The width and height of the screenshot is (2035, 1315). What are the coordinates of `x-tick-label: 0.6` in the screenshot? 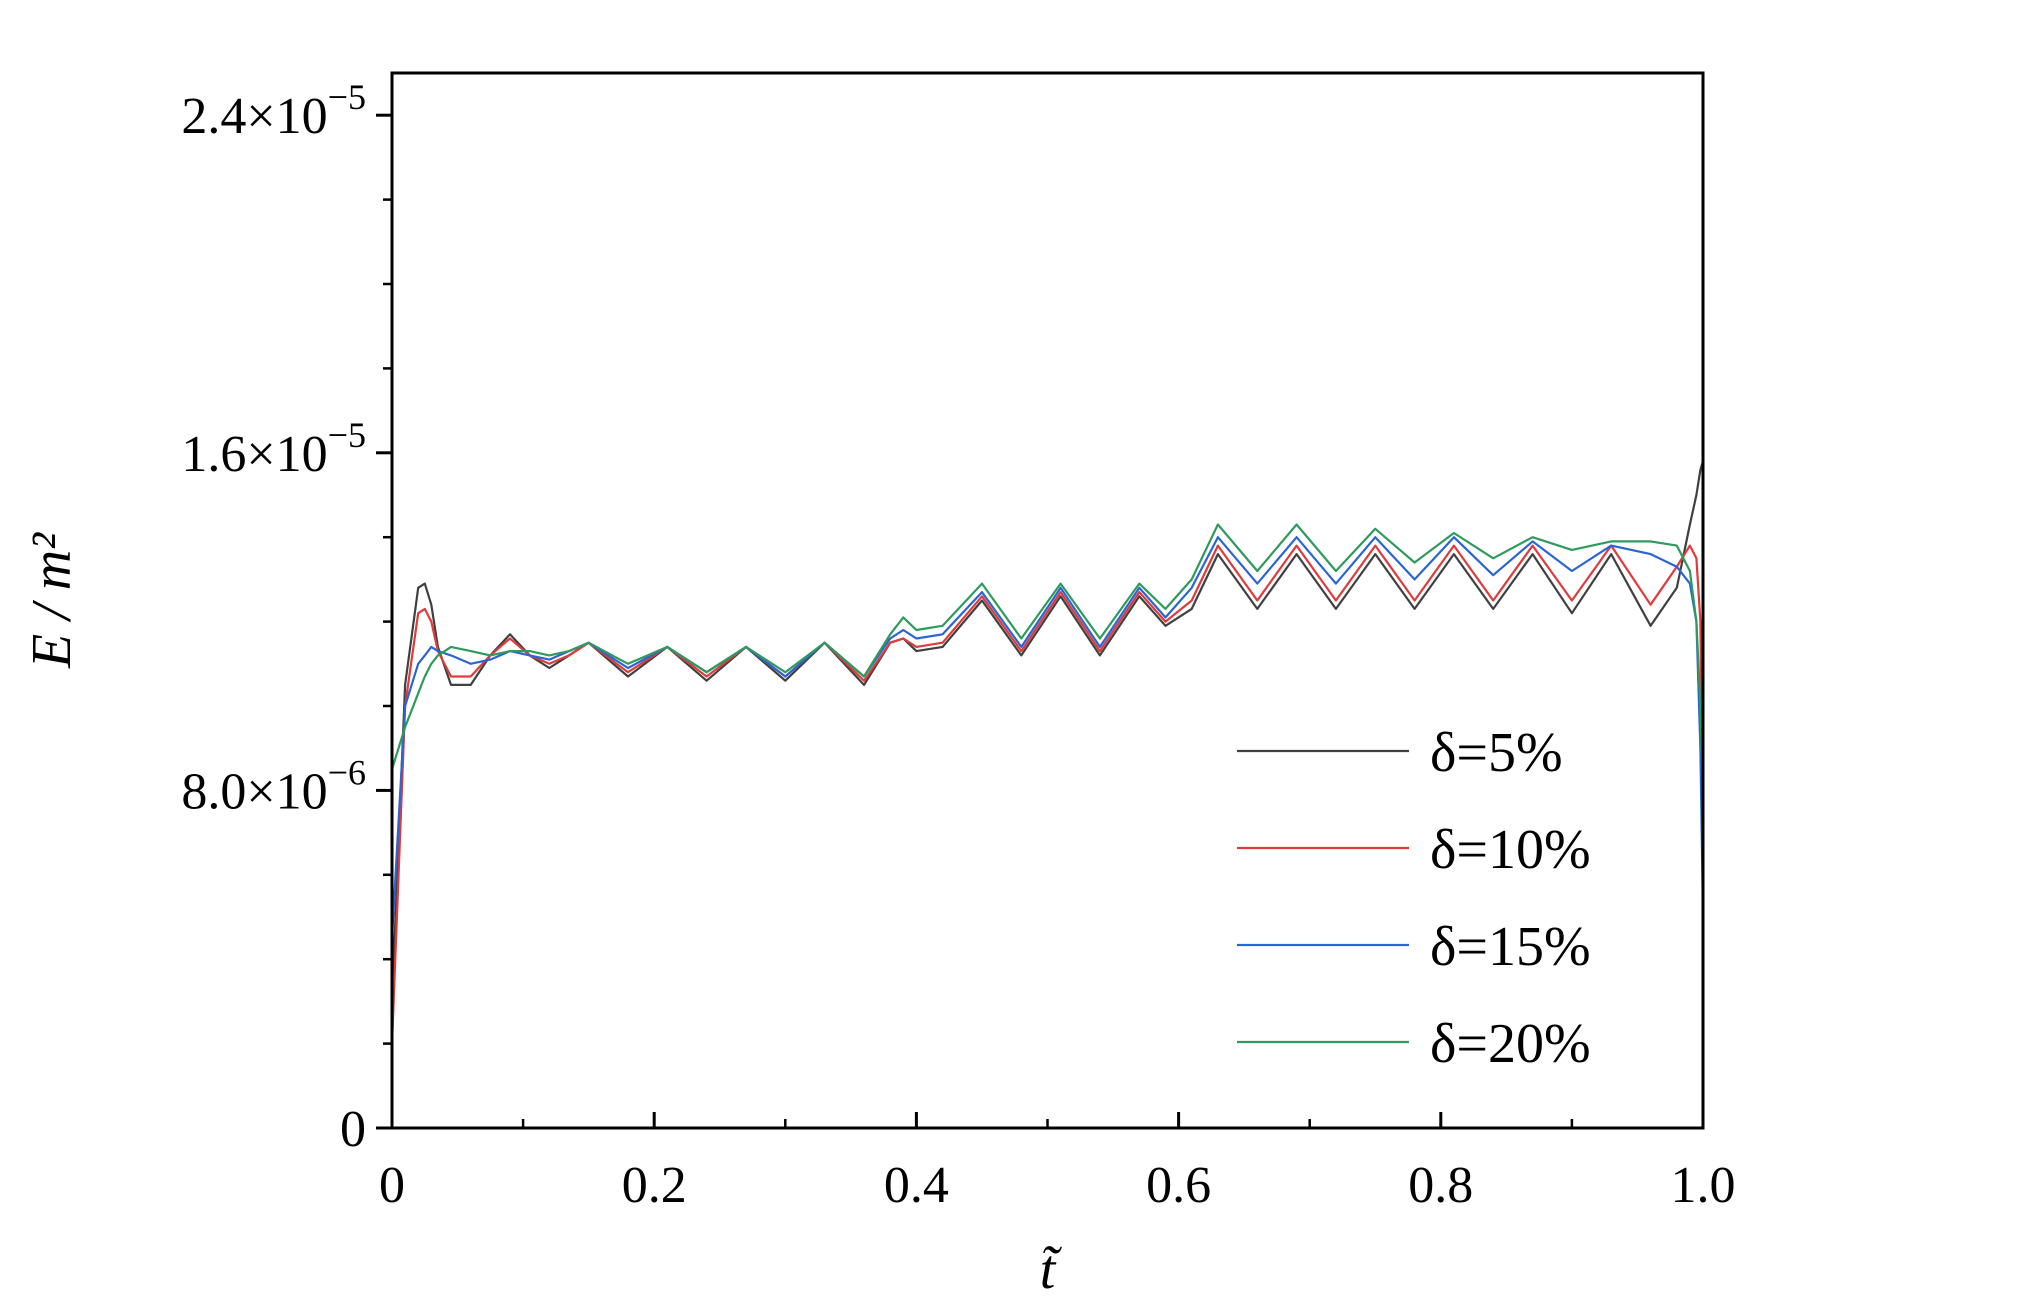 It's located at (1178, 1185).